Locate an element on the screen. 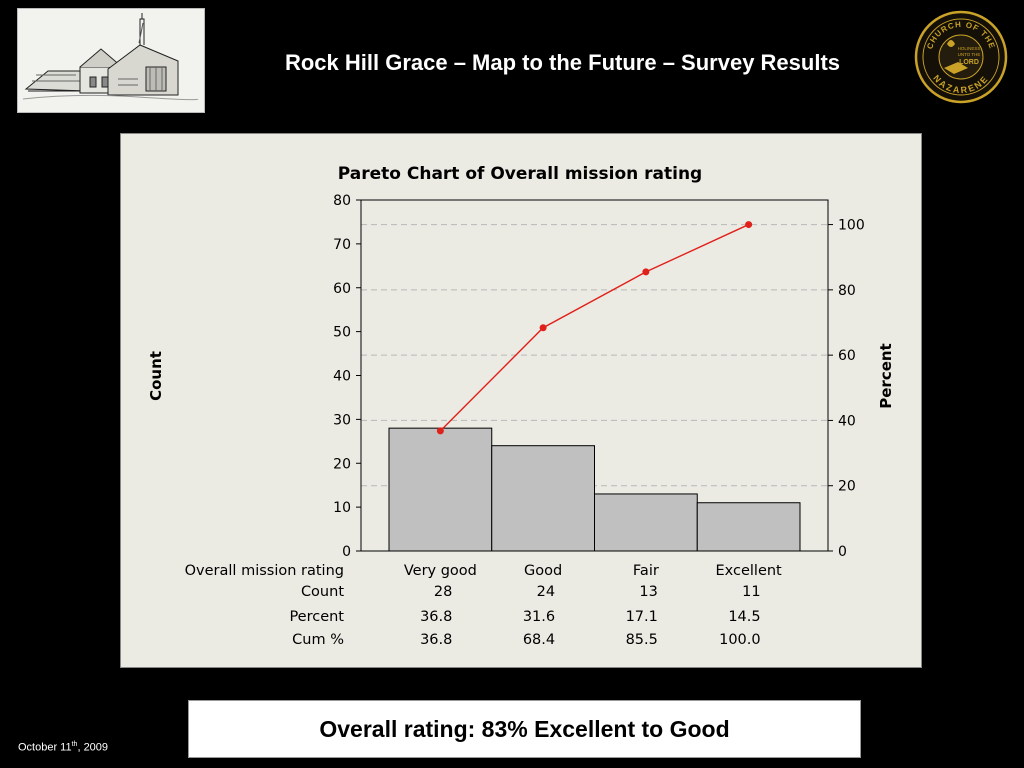 This screenshot has height=768, width=1024. table-cell: 31.6 is located at coordinates (539, 617).